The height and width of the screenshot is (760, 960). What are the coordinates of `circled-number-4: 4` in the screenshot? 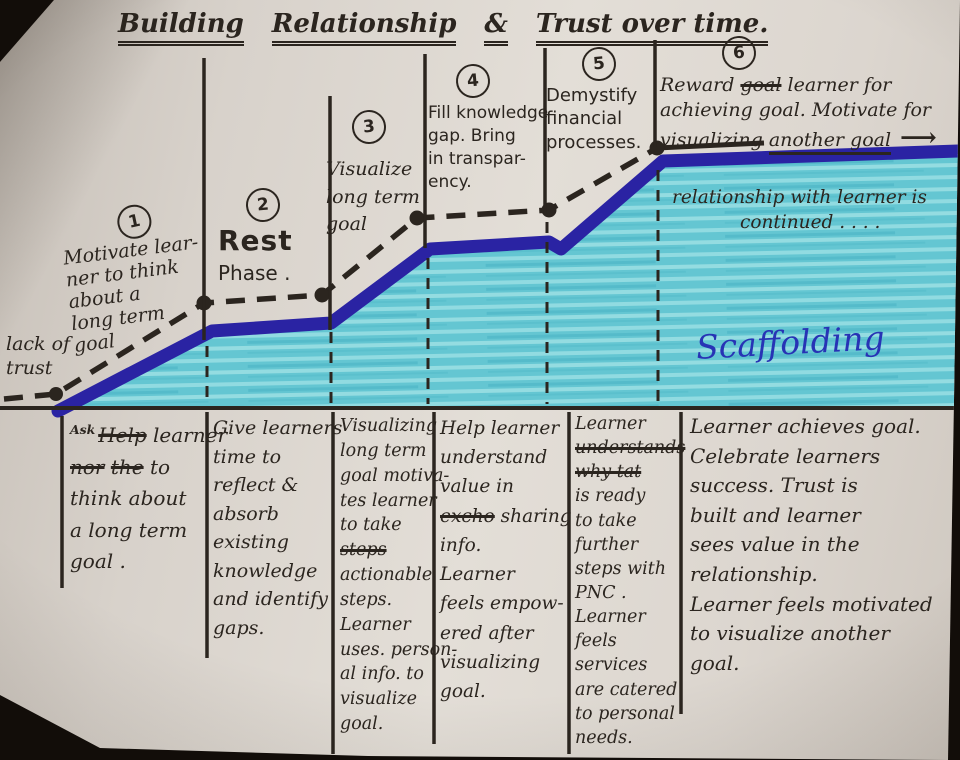 It's located at (473, 81).